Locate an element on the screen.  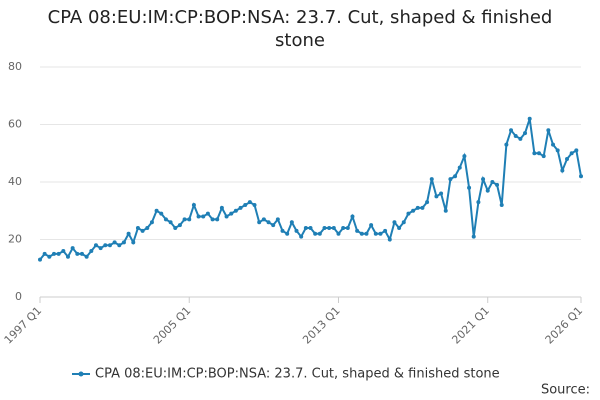
x-tick-label: 2021 Q1 is located at coordinates (470, 325).